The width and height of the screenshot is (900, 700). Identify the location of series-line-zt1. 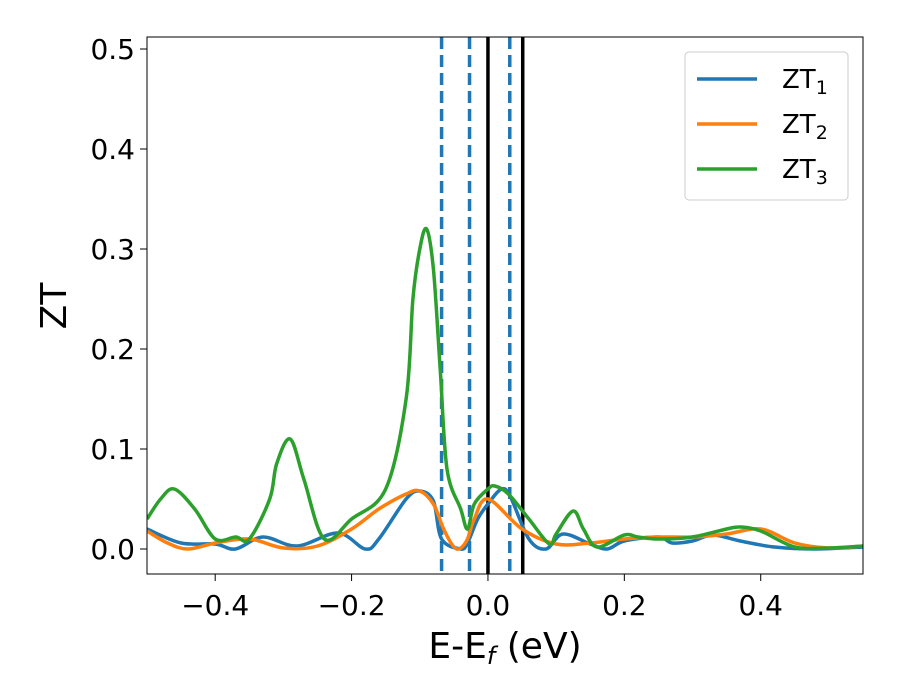
(505, 518).